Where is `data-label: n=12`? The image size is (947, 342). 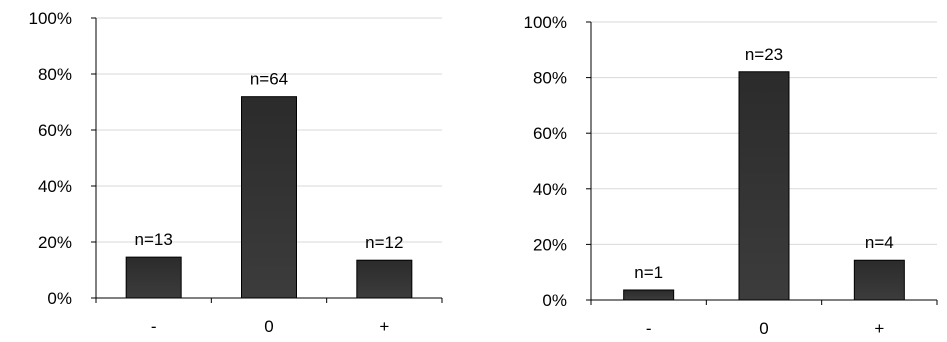
data-label: n=12 is located at coordinates (384, 242).